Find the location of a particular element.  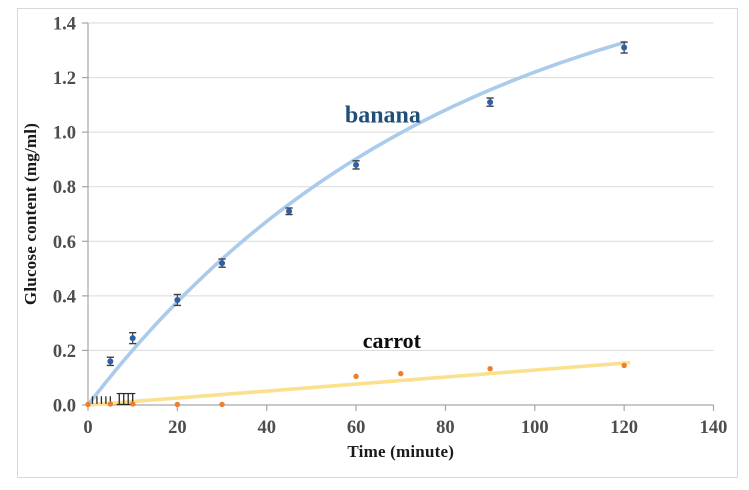

x-tick-label: 140 is located at coordinates (714, 428).